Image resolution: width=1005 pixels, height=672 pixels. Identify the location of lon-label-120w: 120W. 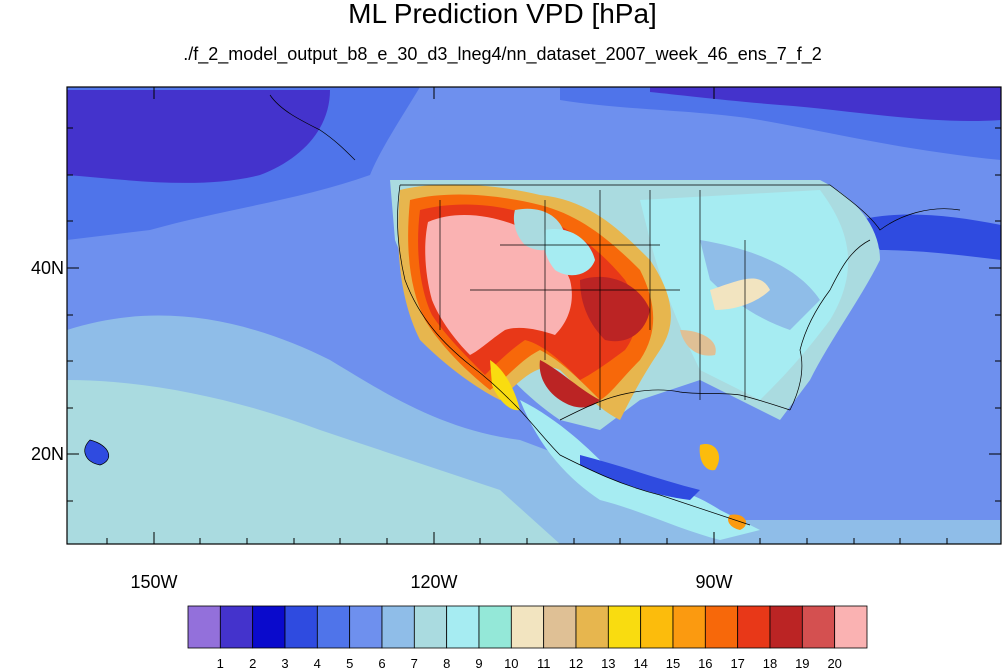
(434, 582).